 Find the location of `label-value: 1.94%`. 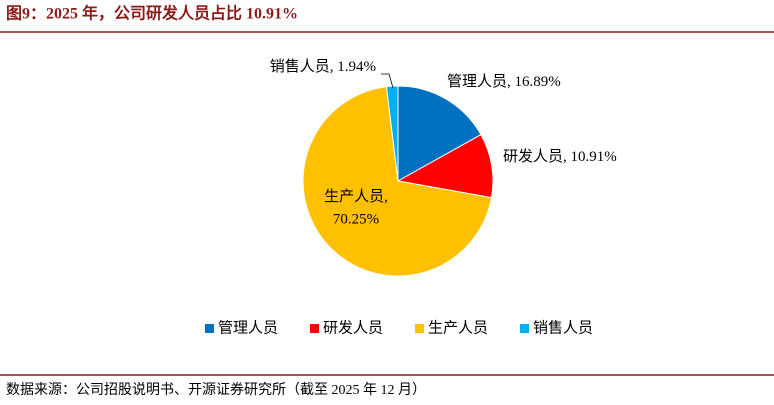

label-value: 1.94% is located at coordinates (356, 67).